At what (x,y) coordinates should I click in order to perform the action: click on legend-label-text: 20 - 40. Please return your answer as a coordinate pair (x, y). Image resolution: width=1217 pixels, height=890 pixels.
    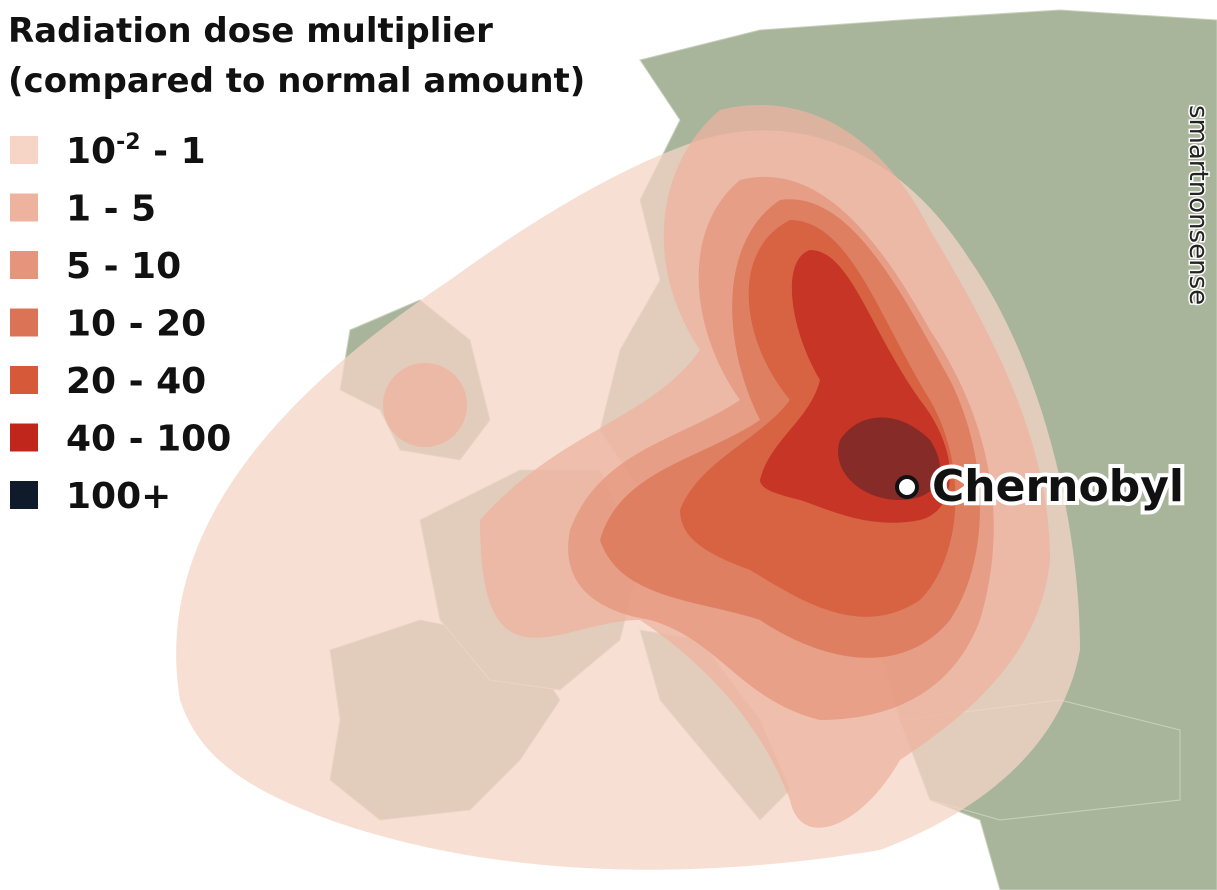
    Looking at the image, I should click on (136, 381).